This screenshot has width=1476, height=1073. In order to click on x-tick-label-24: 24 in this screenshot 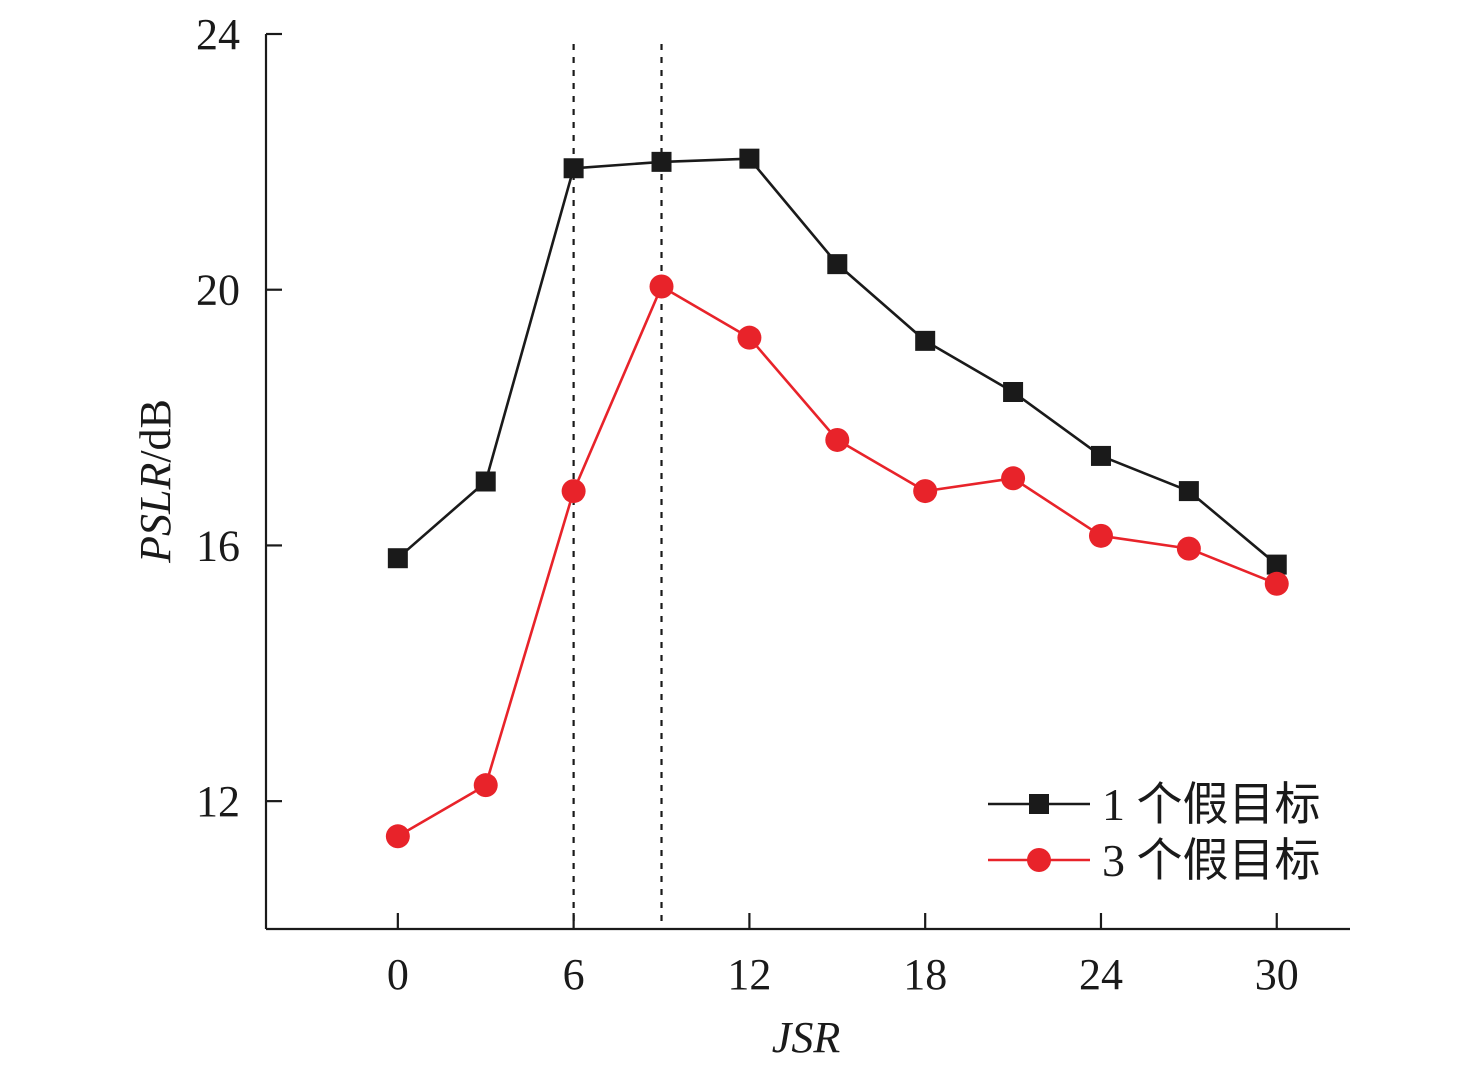, I will do `click(1101, 974)`.